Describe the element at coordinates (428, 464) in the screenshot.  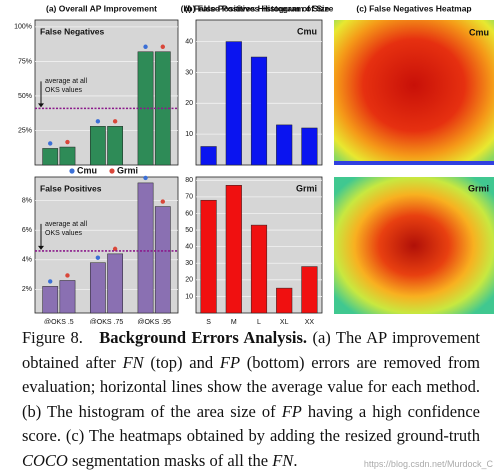
I see `watermark: https://blog.csdn.net/Murdock_C` at that location.